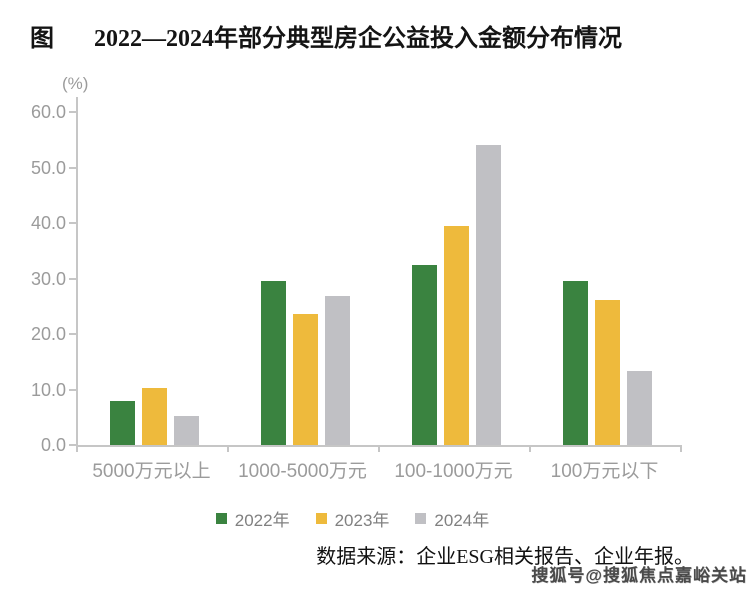 This screenshot has width=749, height=592. What do you see at coordinates (453, 471) in the screenshot?
I see `x-category-label: 100-1000万元` at bounding box center [453, 471].